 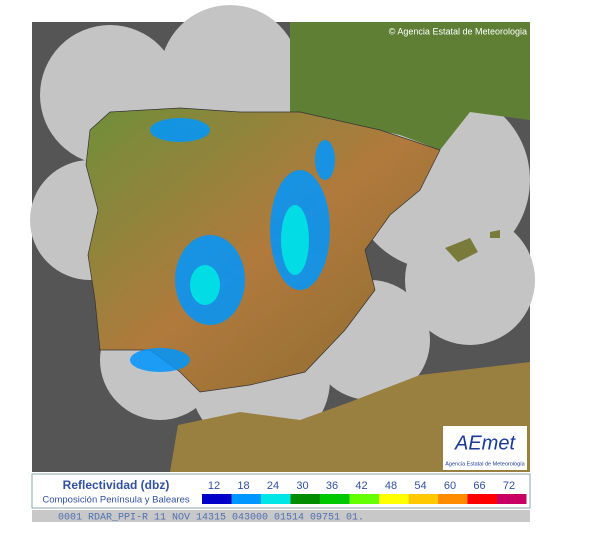 I want to click on credit: © Agencia Estatal de Meteorologia, so click(x=458, y=31).